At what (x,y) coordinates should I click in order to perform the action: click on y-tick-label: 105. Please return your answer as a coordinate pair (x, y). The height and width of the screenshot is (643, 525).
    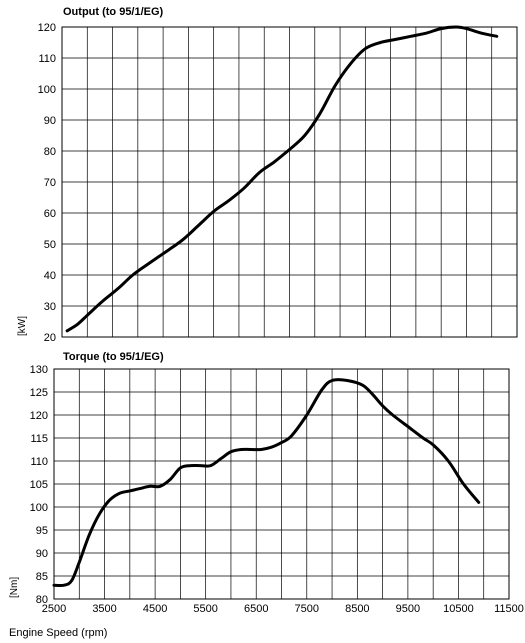
    Looking at the image, I should click on (39, 485).